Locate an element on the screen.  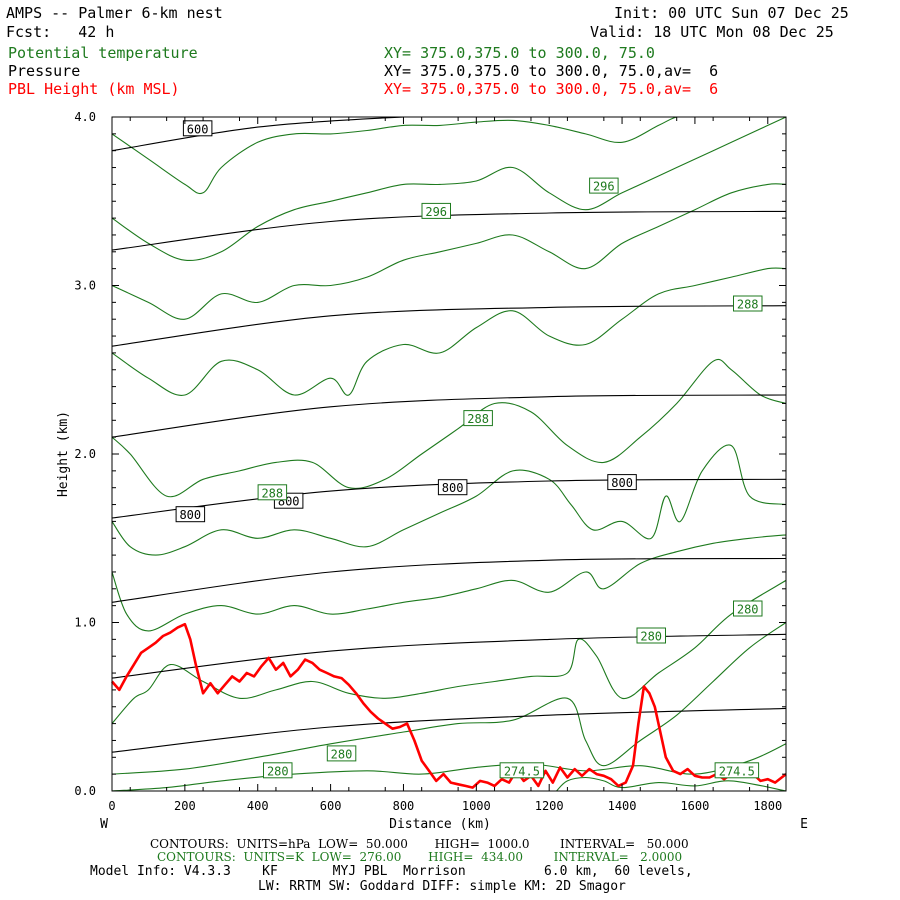
legend-pressure-name: Pressure is located at coordinates (44, 71).